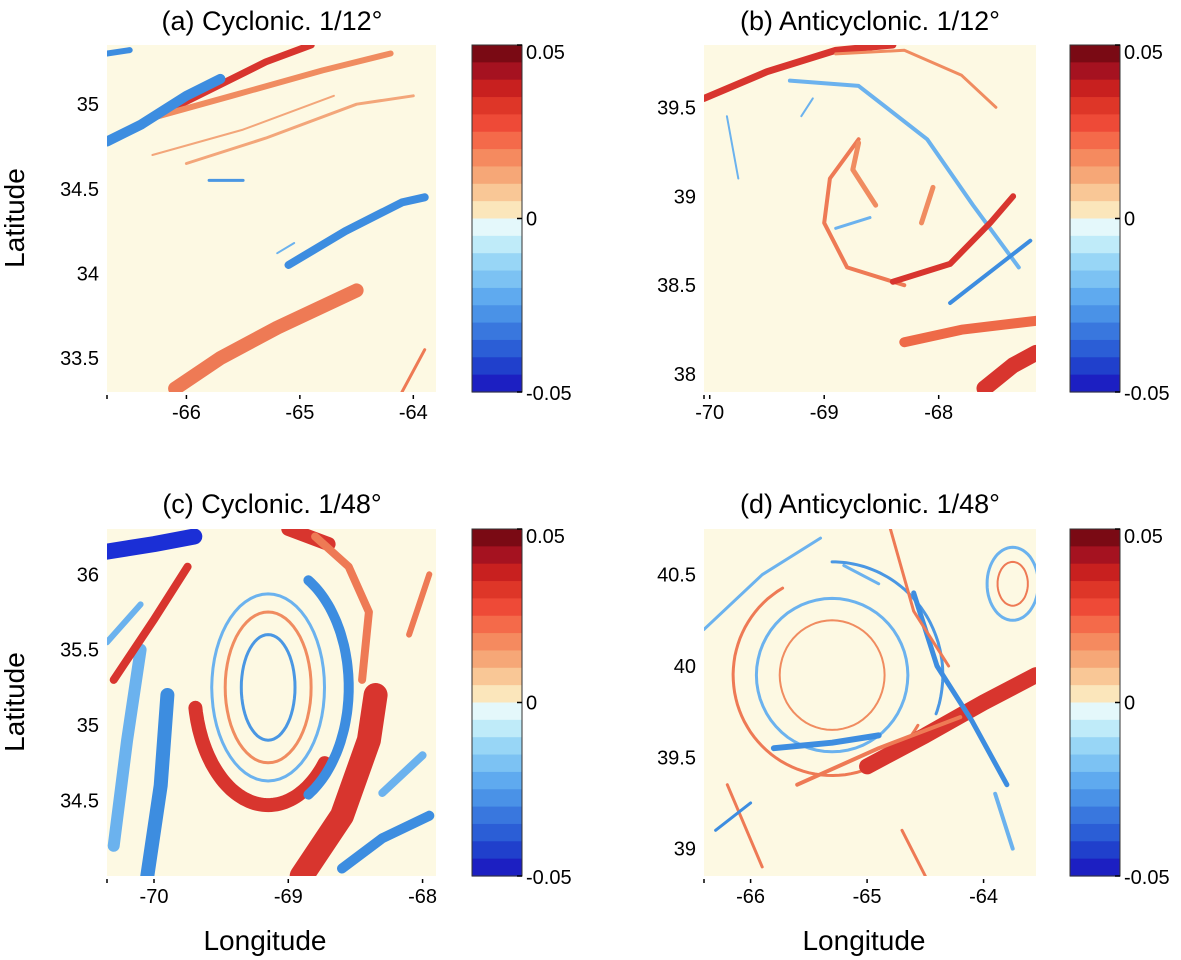 This screenshot has width=1181, height=960. What do you see at coordinates (685, 197) in the screenshot?
I see `panel-b-ytick-label: 39` at bounding box center [685, 197].